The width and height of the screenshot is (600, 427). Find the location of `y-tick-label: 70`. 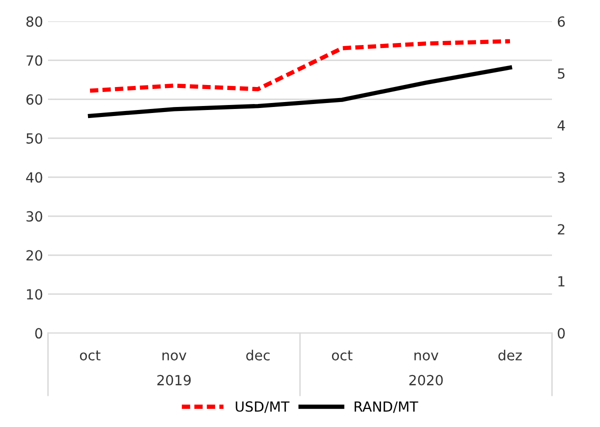

y-tick-label: 70 is located at coordinates (34, 60).